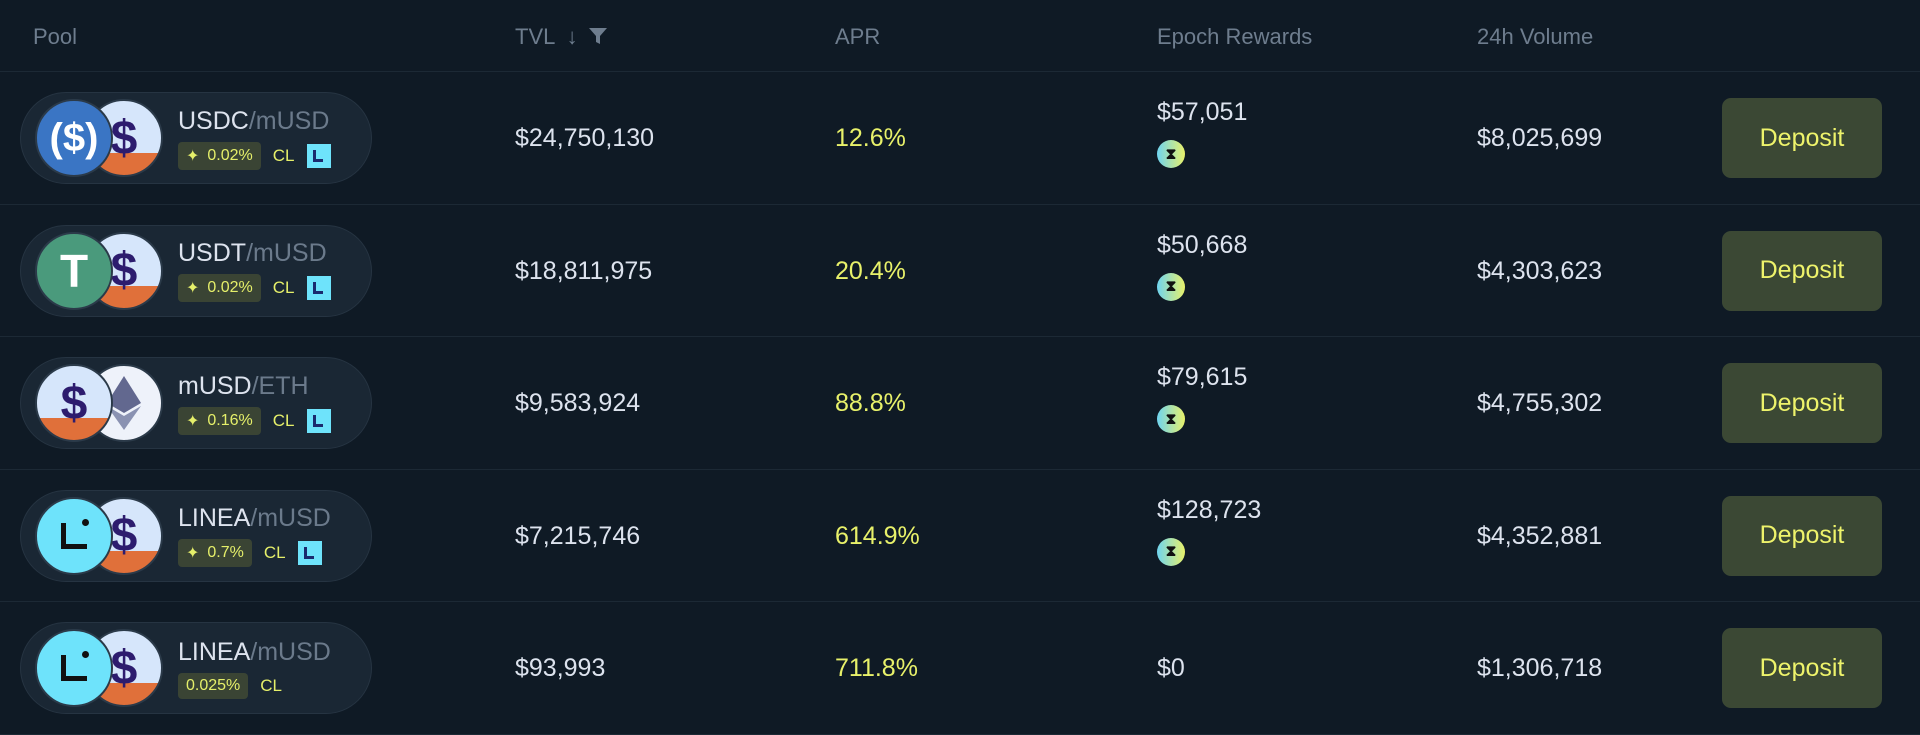 The width and height of the screenshot is (1920, 735). What do you see at coordinates (74, 138) in the screenshot?
I see `usdc-icon: ($)` at bounding box center [74, 138].